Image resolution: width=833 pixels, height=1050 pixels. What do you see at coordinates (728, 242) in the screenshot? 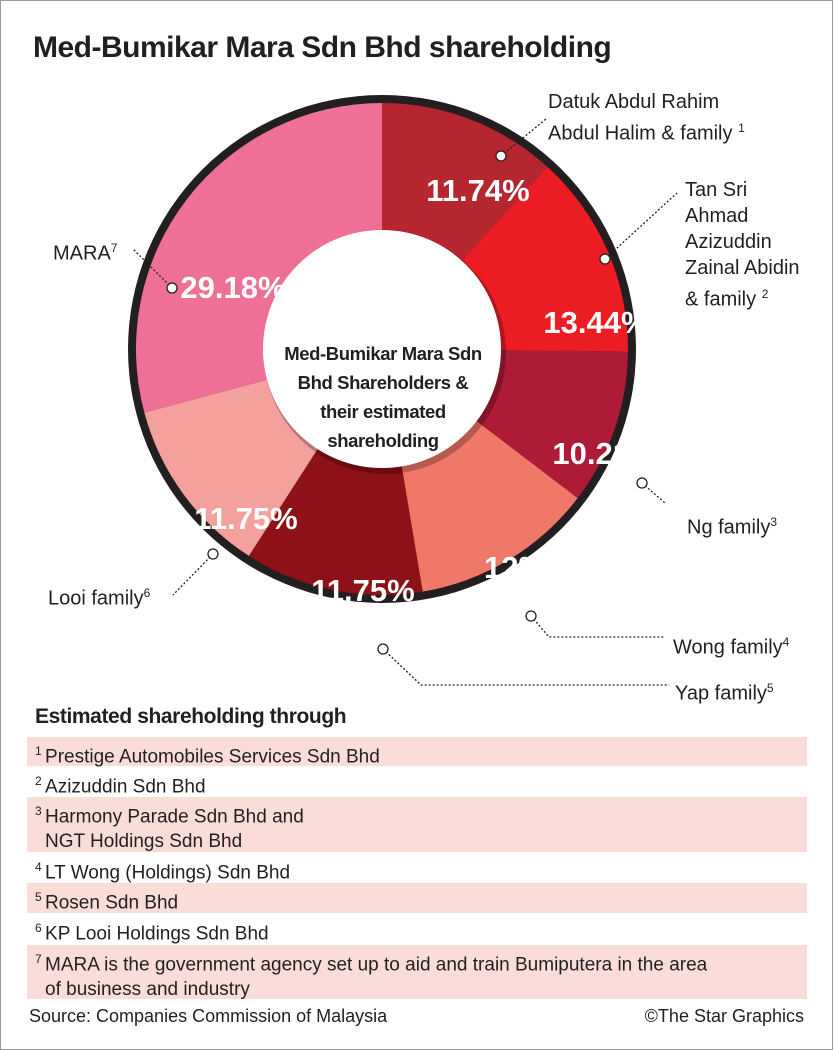
I see `label-line: Azizuddin` at bounding box center [728, 242].